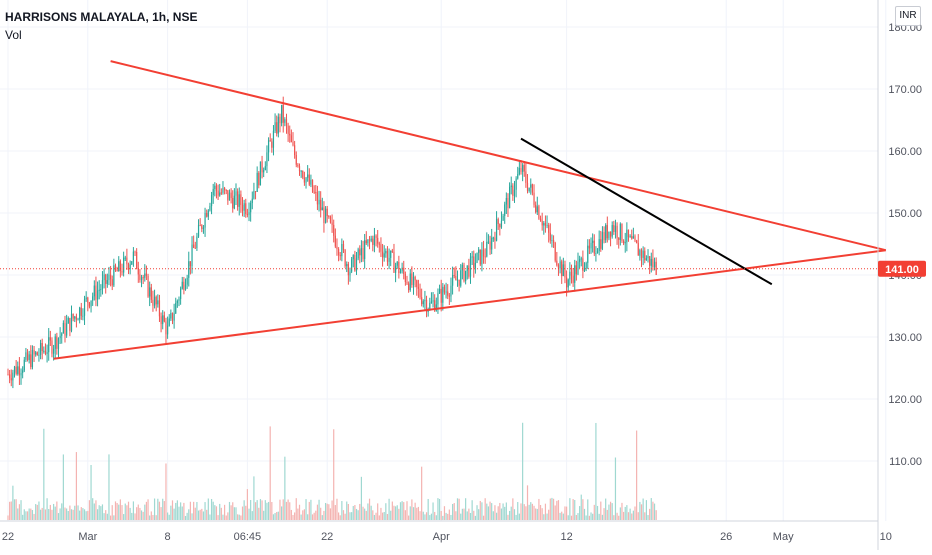  What do you see at coordinates (447, 537) in the screenshot?
I see `x-axis: 22 Mar 8 06:45 22 Apr 12 26 May 10` at bounding box center [447, 537].